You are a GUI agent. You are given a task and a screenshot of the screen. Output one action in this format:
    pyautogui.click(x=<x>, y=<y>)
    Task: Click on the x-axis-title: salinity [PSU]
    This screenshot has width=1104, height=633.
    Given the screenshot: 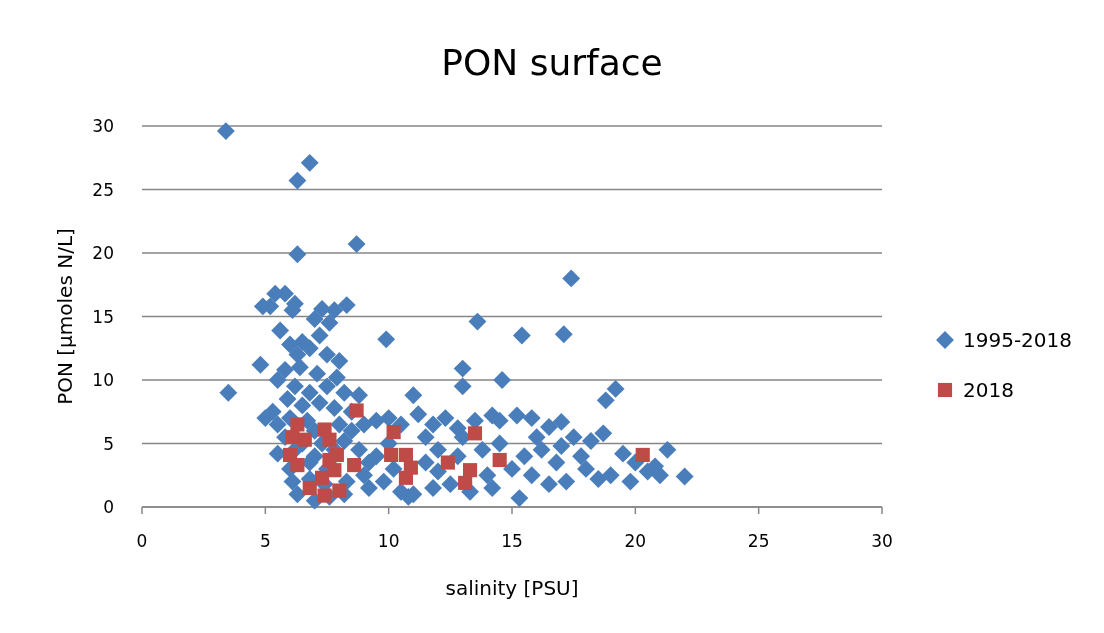 What is the action you would take?
    pyautogui.click(x=512, y=588)
    